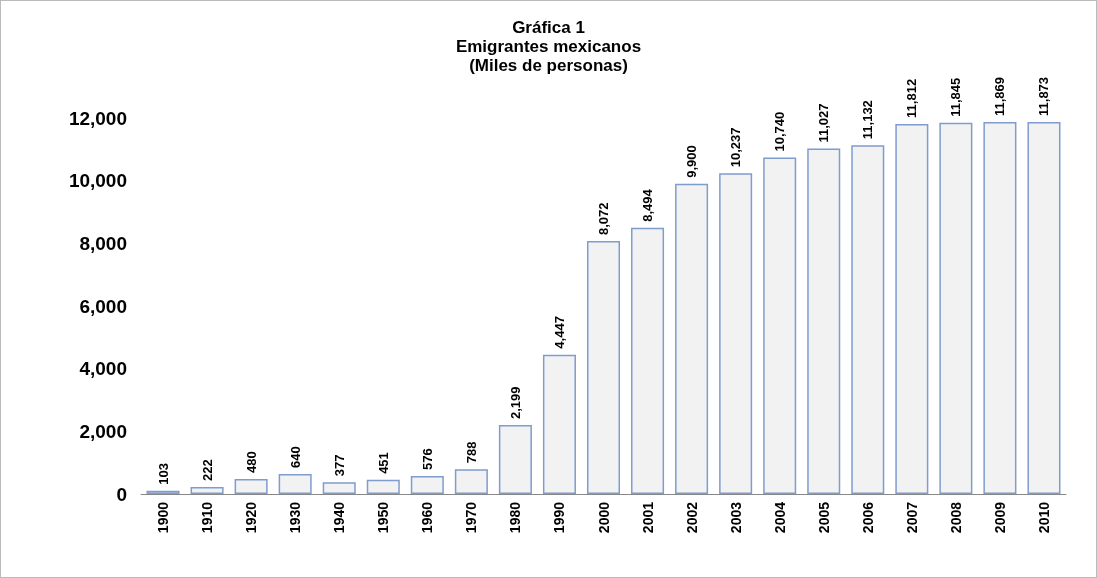  I want to click on data-label: 103, so click(163, 474).